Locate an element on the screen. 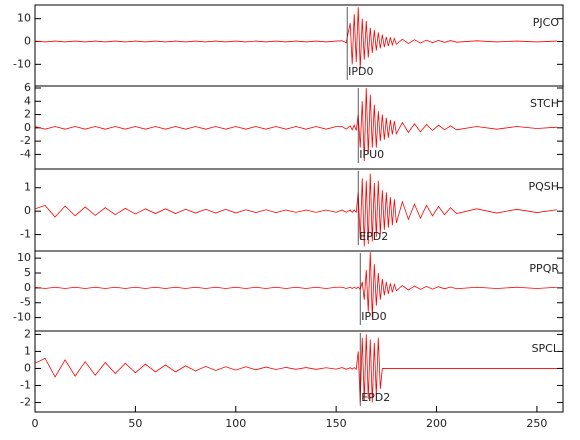  x-tick-label: 200 is located at coordinates (436, 423).